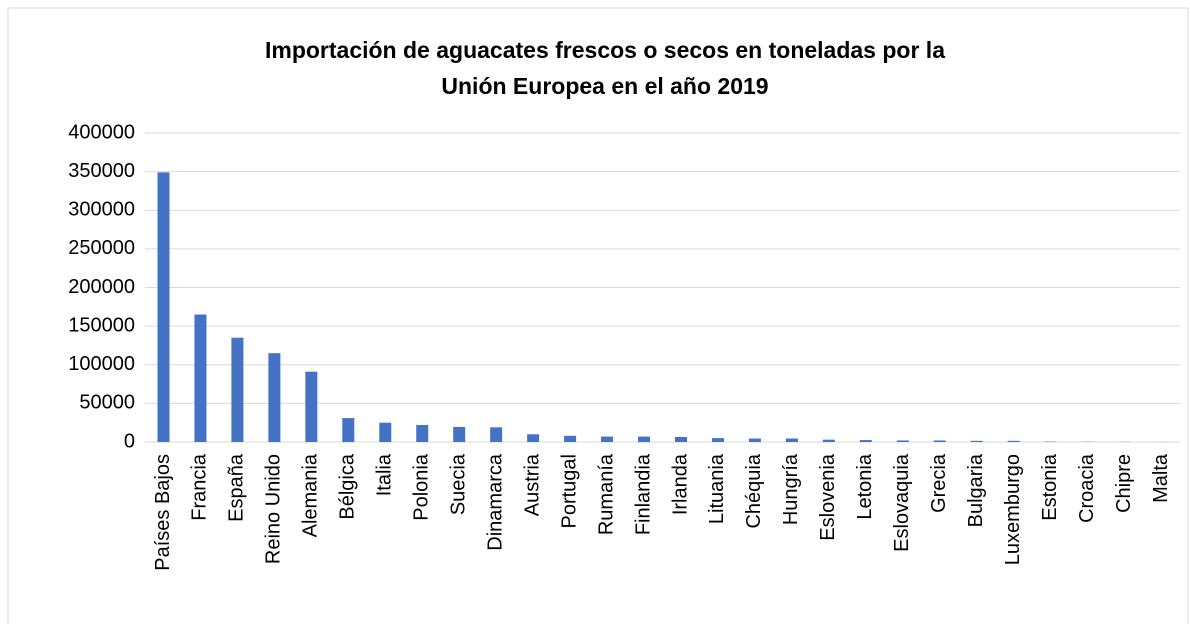  What do you see at coordinates (163, 512) in the screenshot?
I see `x-tick-label: Países Bajos` at bounding box center [163, 512].